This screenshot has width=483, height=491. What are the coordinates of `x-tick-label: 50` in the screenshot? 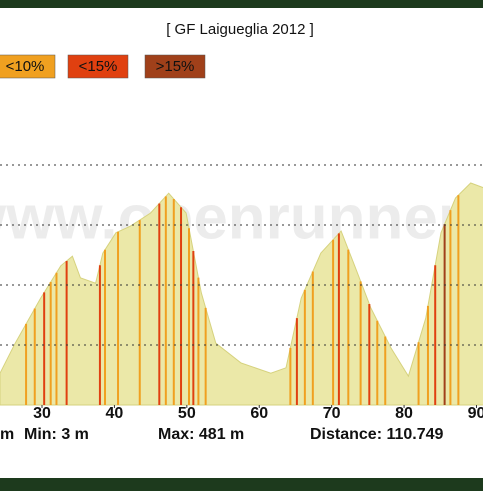 It's located at (187, 413).